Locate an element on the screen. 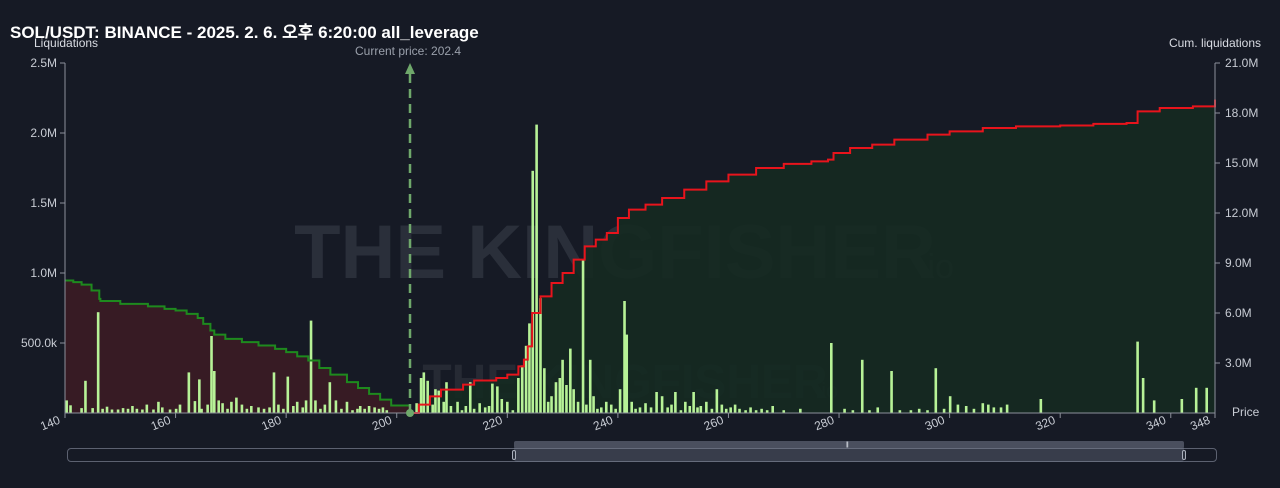 The width and height of the screenshot is (1280, 488). y-left-tick-label: 2.0M is located at coordinates (43, 133).